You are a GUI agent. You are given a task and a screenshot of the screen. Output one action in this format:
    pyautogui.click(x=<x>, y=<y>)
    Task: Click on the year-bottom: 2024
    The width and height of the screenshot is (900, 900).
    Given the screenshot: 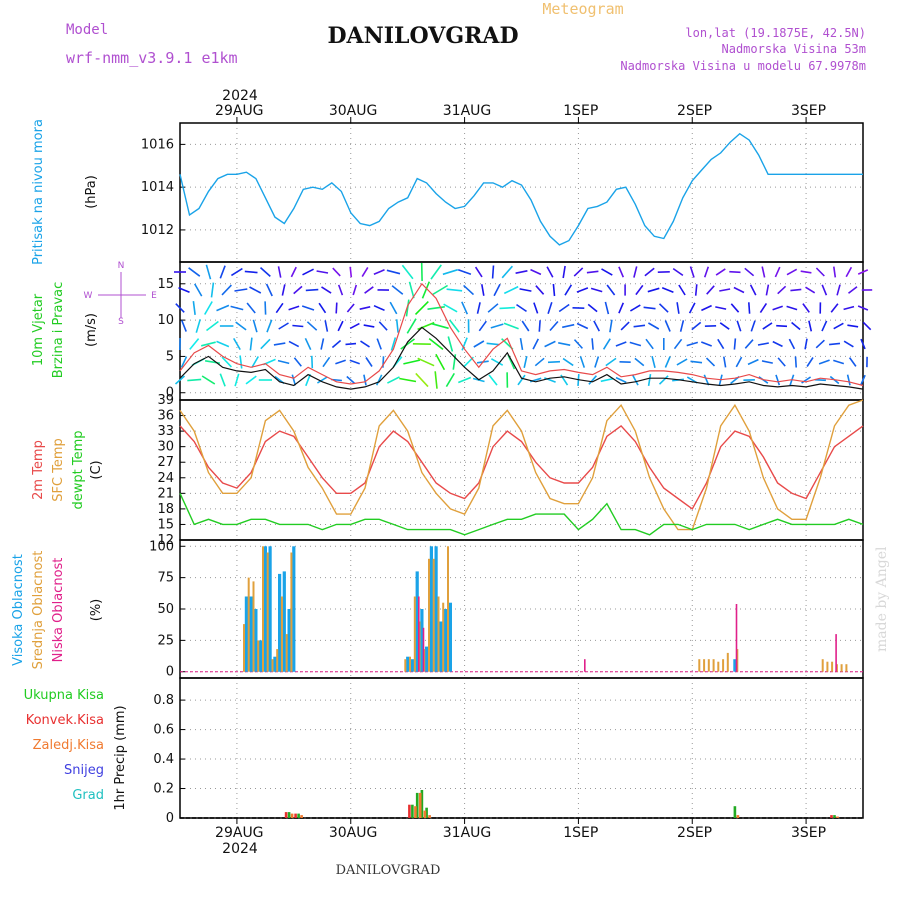 What is the action you would take?
    pyautogui.click(x=240, y=849)
    